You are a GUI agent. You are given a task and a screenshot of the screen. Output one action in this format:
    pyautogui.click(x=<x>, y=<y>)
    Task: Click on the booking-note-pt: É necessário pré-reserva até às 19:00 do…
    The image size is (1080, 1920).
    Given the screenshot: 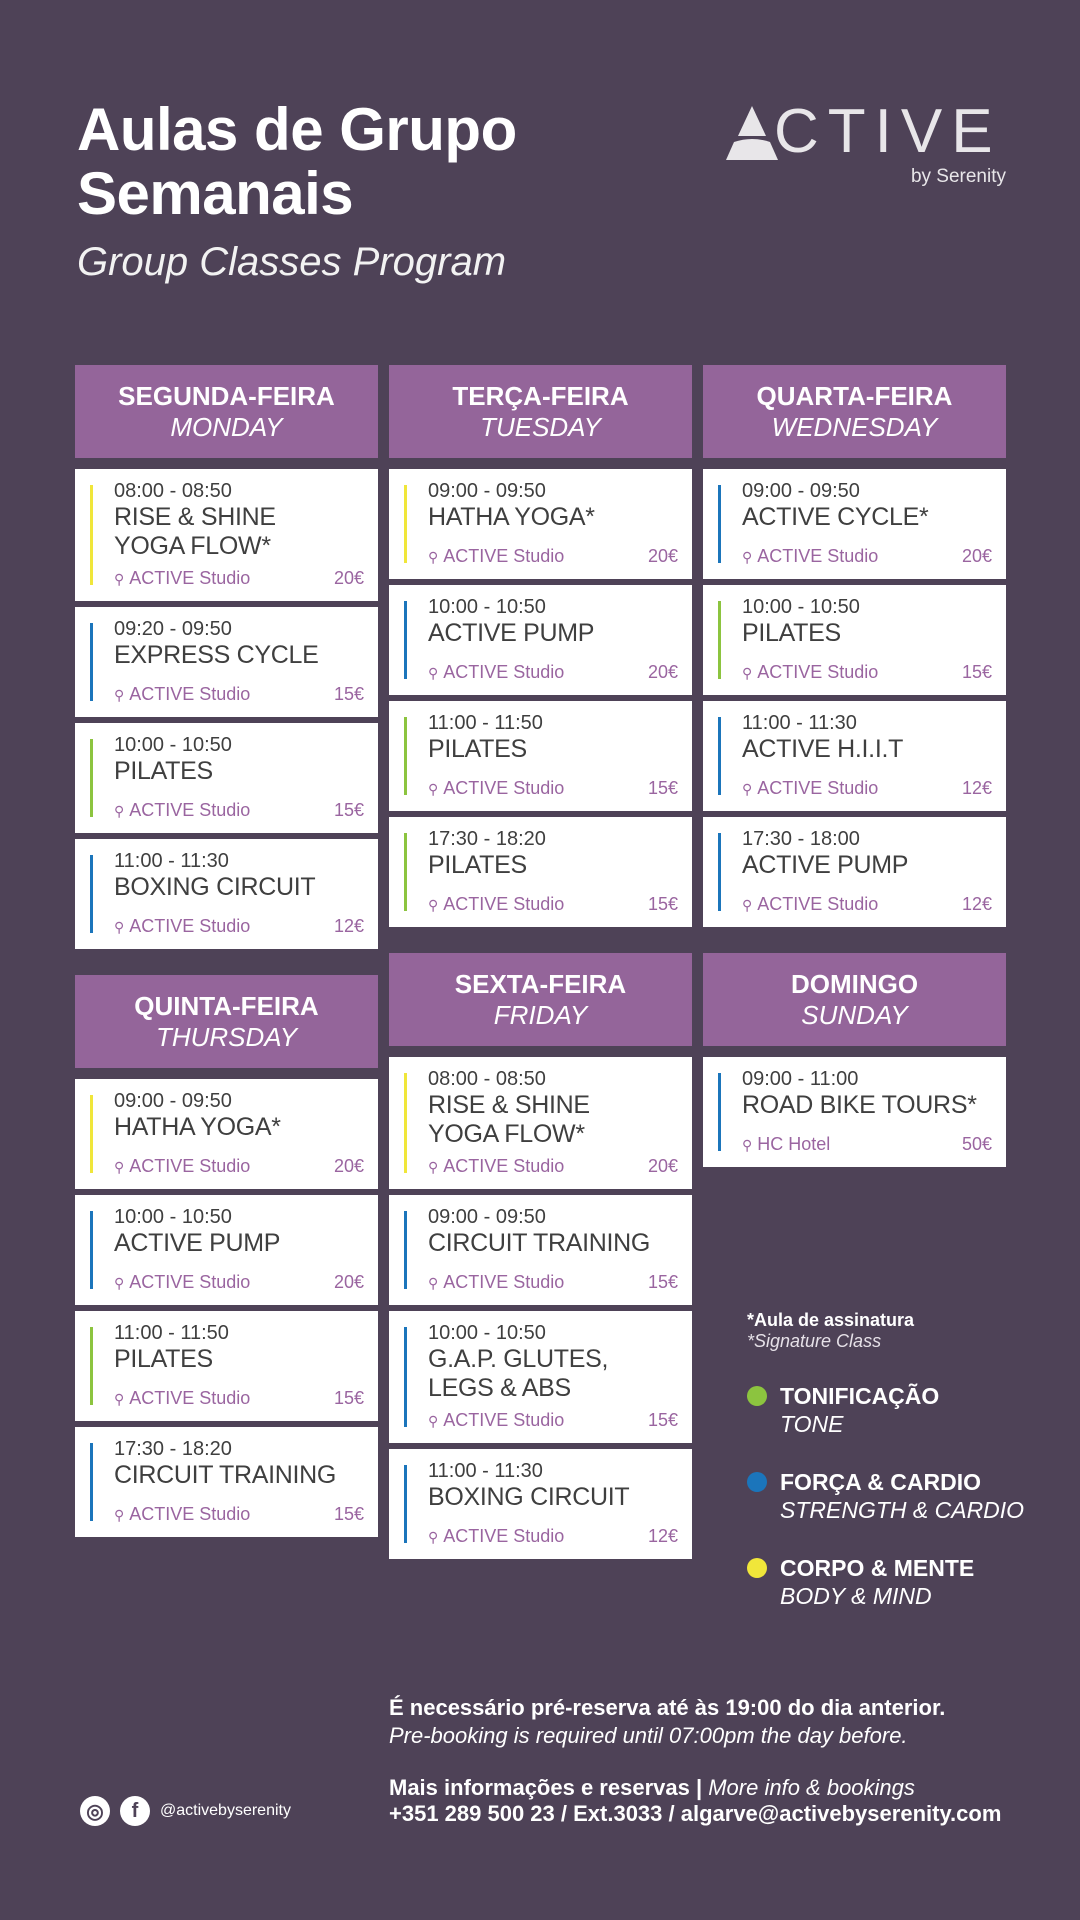 What is the action you would take?
    pyautogui.click(x=667, y=1707)
    